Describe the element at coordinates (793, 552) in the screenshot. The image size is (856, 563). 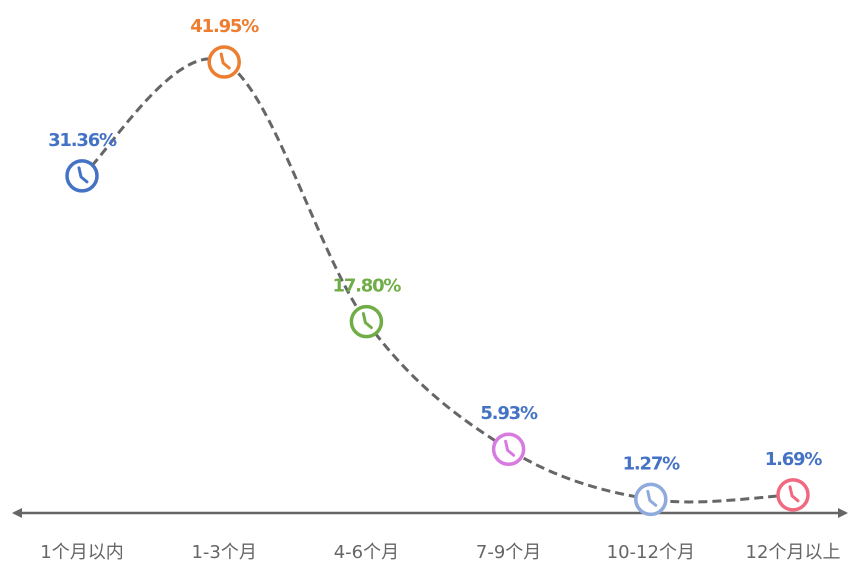
I see `x-tick-label: 12个月以上` at that location.